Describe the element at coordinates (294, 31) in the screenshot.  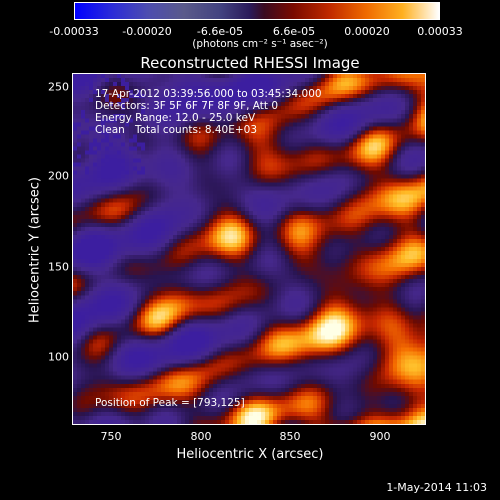
I see `colorbar-tick: 6.6e-05` at that location.